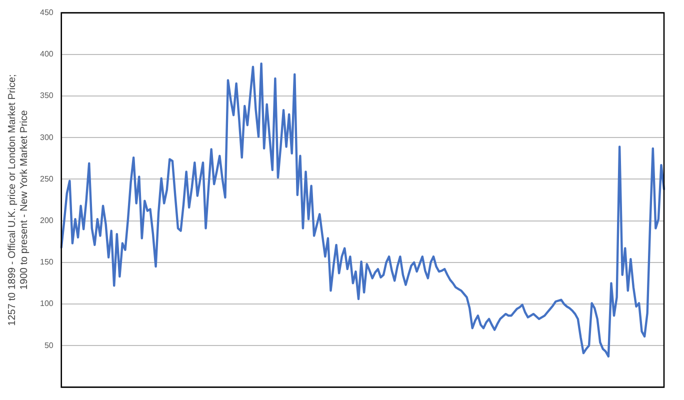 This screenshot has height=400, width=684. I want to click on y-tick-label: 450, so click(47, 13).